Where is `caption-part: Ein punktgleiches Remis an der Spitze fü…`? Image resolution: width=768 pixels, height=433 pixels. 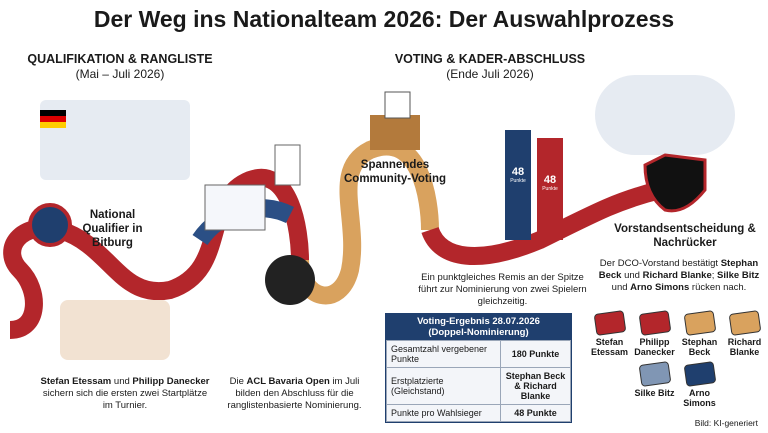 caption-part: Ein punktgleiches Remis an der Spitze fü… is located at coordinates (502, 289).